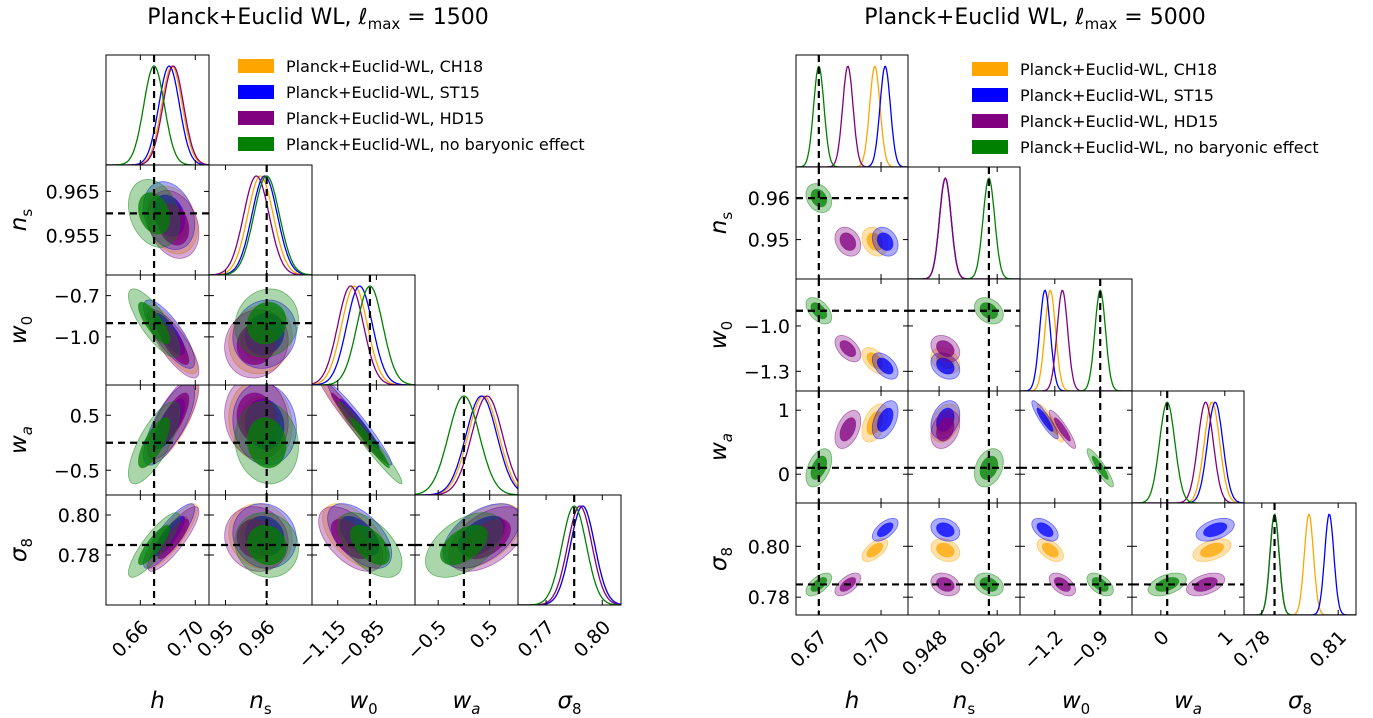 The height and width of the screenshot is (718, 1373). What do you see at coordinates (871, 648) in the screenshot?
I see `x-tick-label-h: 0.70` at bounding box center [871, 648].